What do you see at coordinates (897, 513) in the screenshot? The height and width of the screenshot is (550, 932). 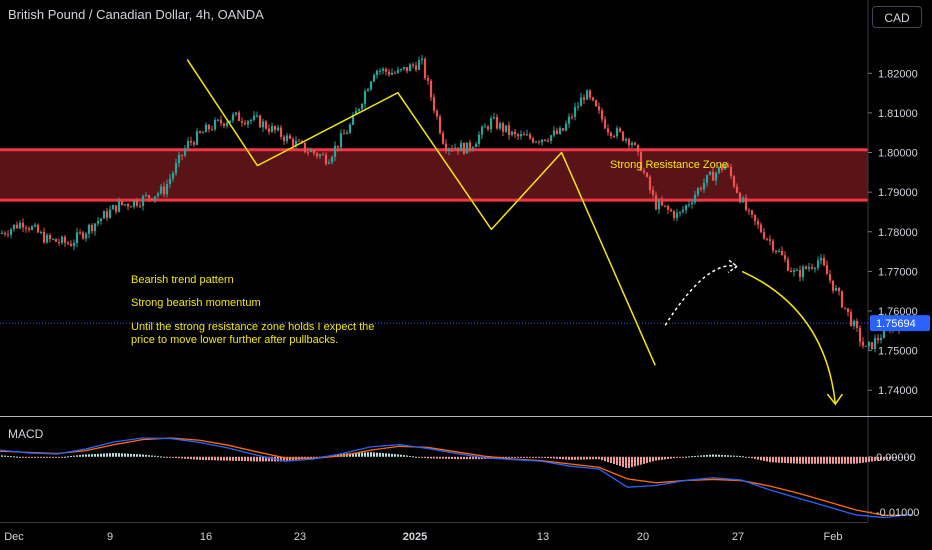 I see `macd-tick-label: -0.01000` at bounding box center [897, 513].